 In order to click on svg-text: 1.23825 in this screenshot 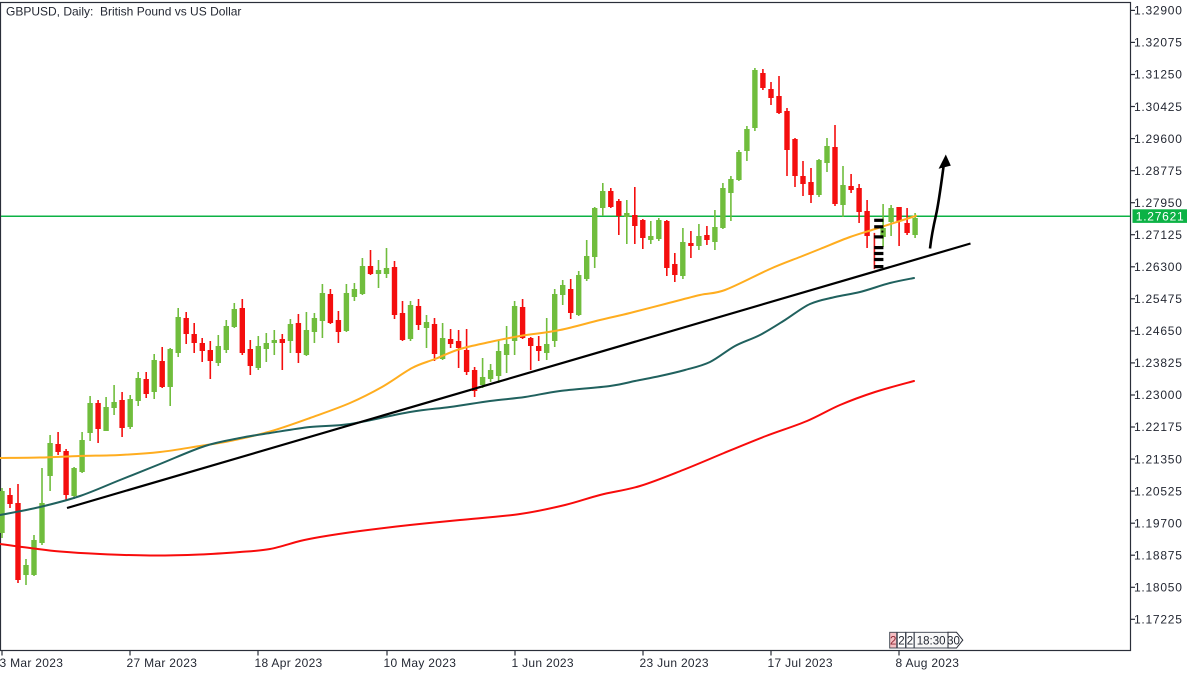, I will do `click(1158, 363)`.